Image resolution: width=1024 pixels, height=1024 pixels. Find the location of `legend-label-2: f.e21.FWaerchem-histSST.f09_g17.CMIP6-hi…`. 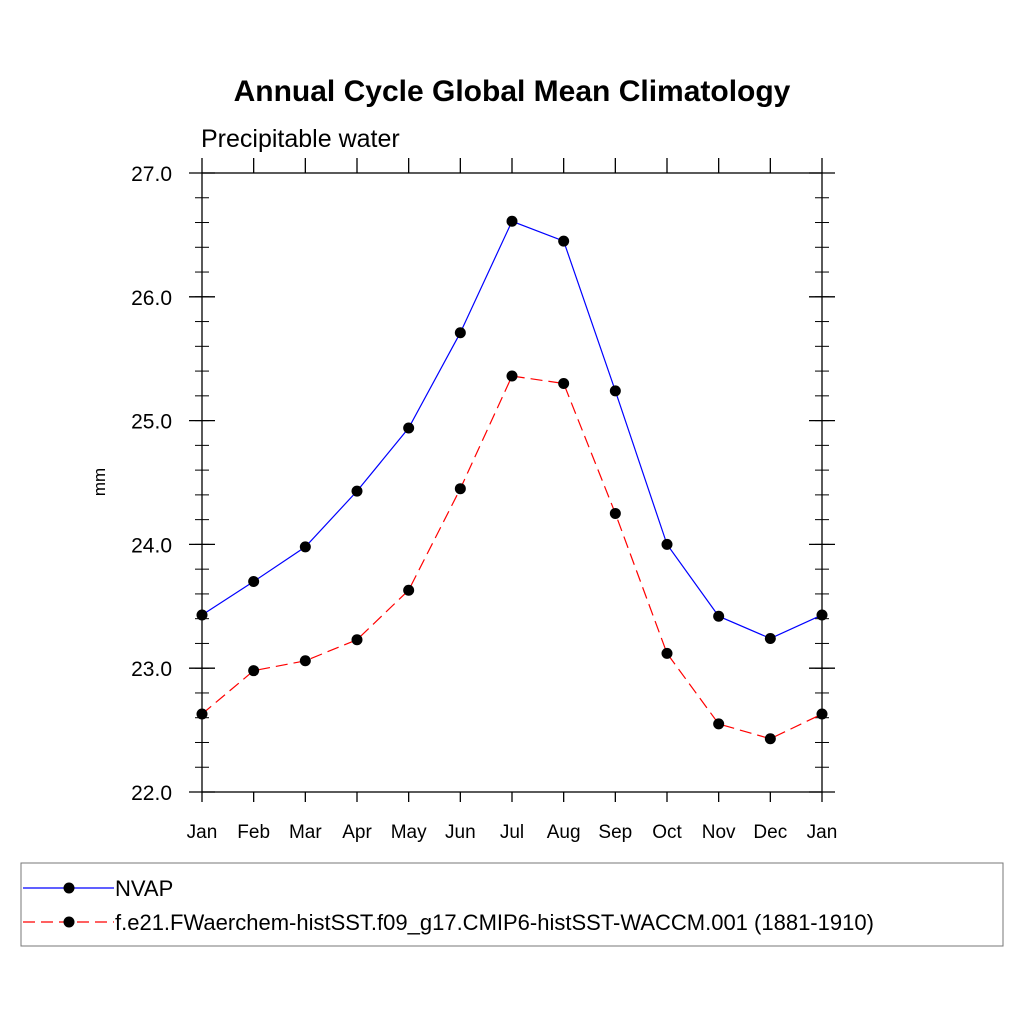

legend-label-2: f.e21.FWaerchem-histSST.f09_g17.CMIP6-hi… is located at coordinates (494, 922).